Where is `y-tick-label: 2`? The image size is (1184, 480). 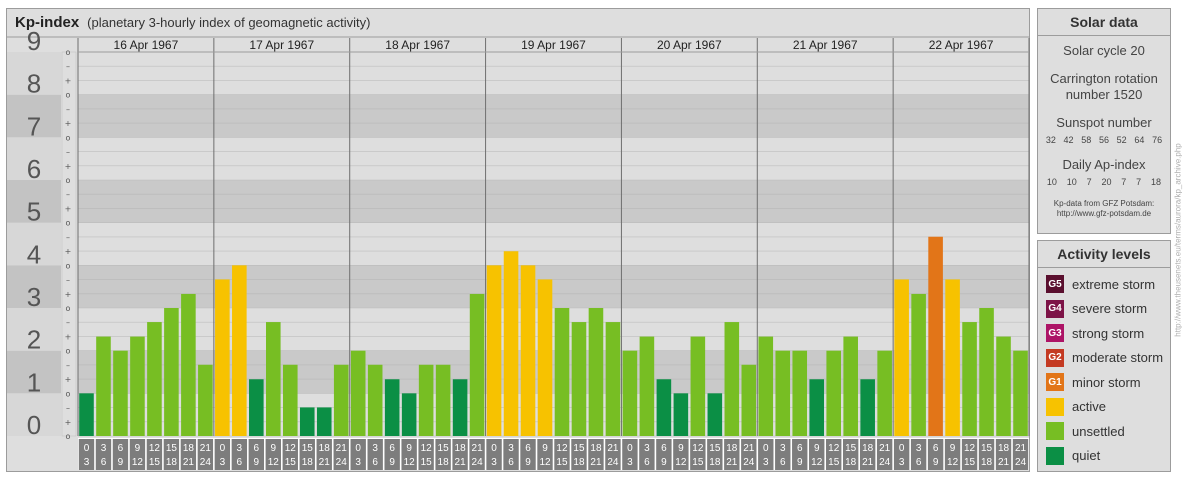 y-tick-label: 2 is located at coordinates (34, 340).